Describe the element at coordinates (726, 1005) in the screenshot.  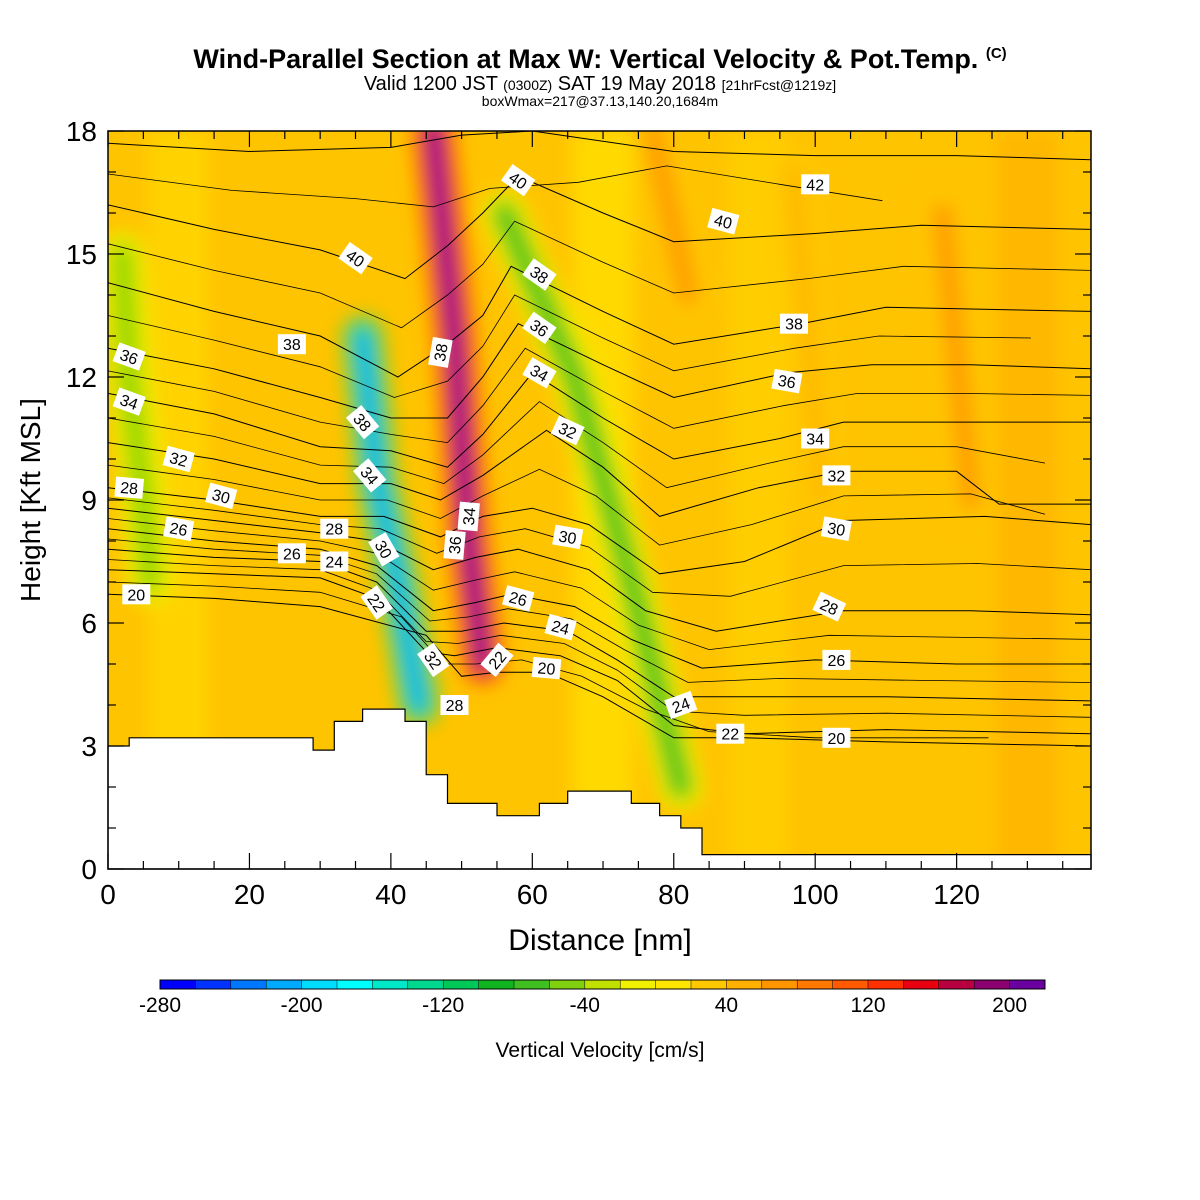
I see `colorbar-tick-label: 40` at that location.